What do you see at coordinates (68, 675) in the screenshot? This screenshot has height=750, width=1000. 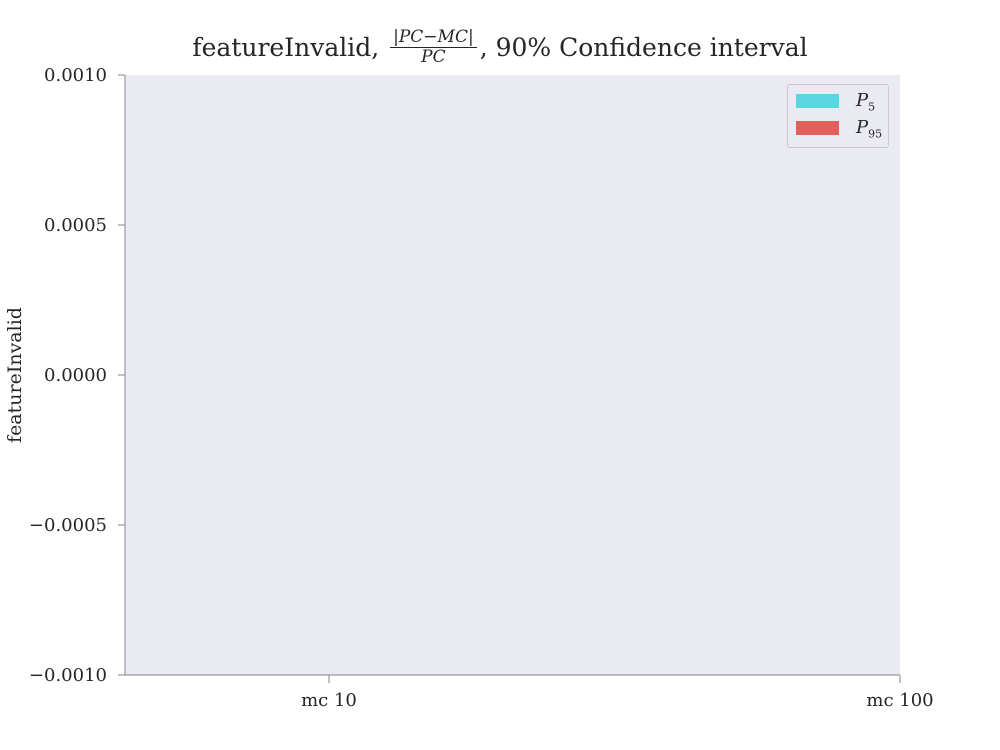 I see `y-tick-label: −0.0010` at bounding box center [68, 675].